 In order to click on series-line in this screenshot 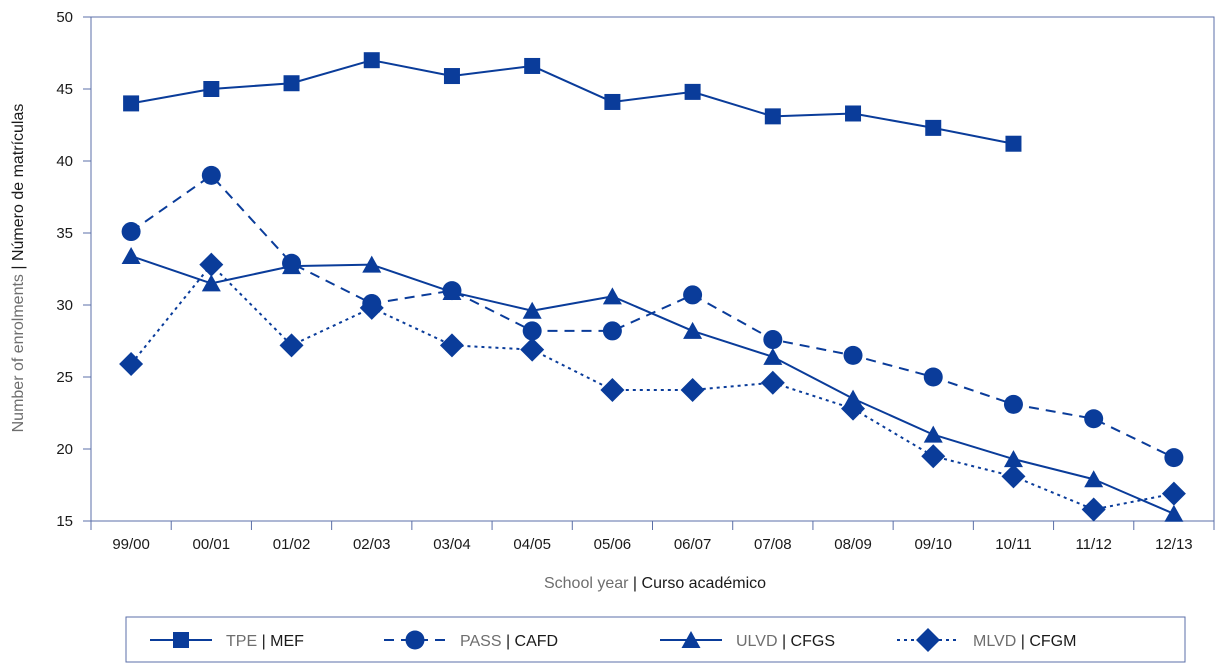, I will do `click(572, 102)`.